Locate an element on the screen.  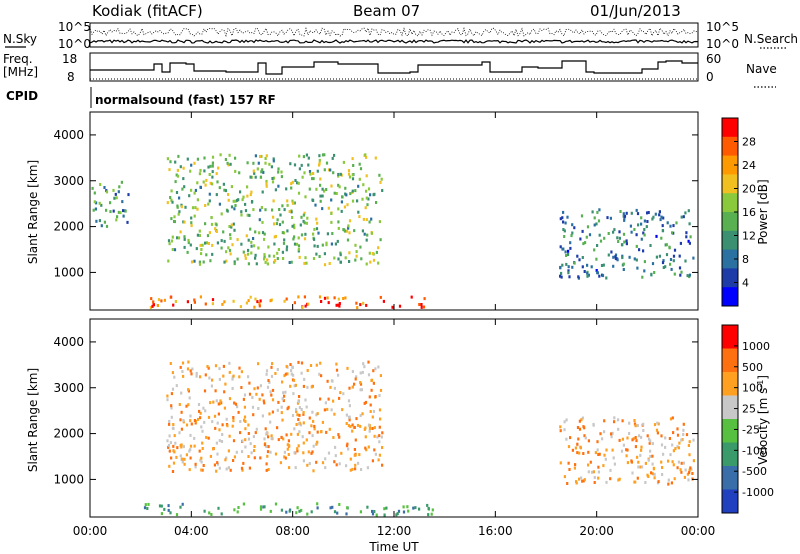
x-tick-label: 08:00 is located at coordinates (292, 531).